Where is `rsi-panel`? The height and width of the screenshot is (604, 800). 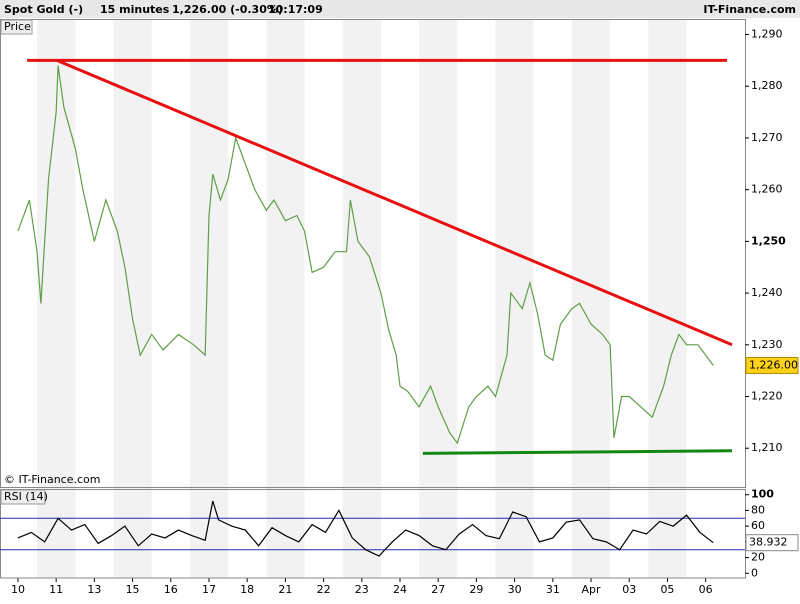 rsi-panel is located at coordinates (373, 534).